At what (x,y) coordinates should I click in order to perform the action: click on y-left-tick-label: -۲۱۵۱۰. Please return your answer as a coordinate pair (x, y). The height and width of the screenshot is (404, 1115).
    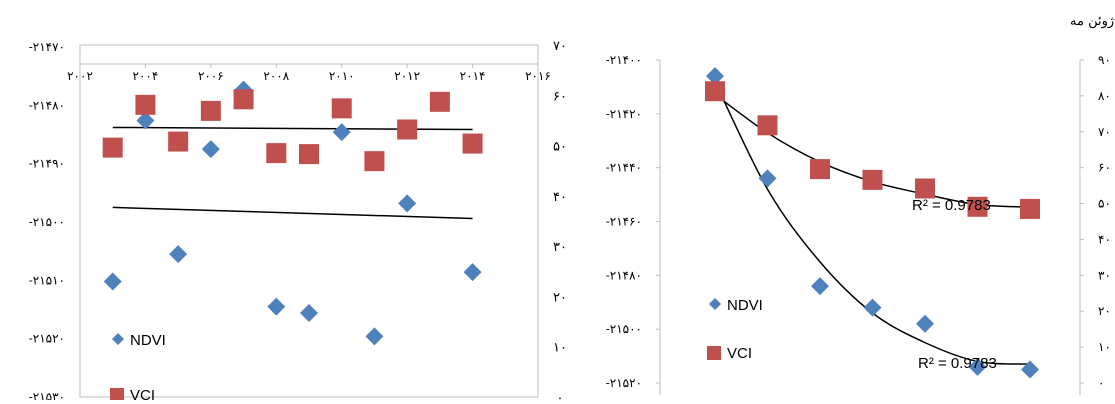
    Looking at the image, I should click on (47, 280).